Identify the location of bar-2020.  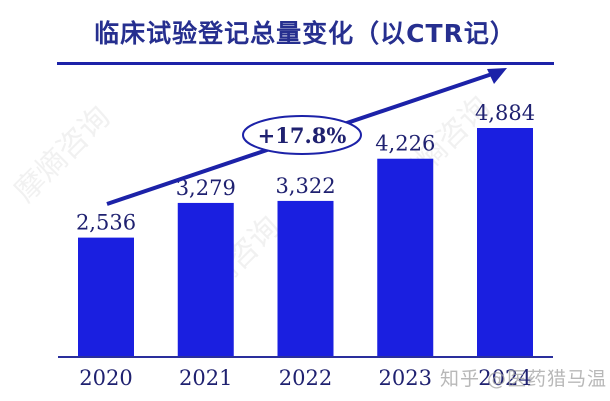
(106, 296).